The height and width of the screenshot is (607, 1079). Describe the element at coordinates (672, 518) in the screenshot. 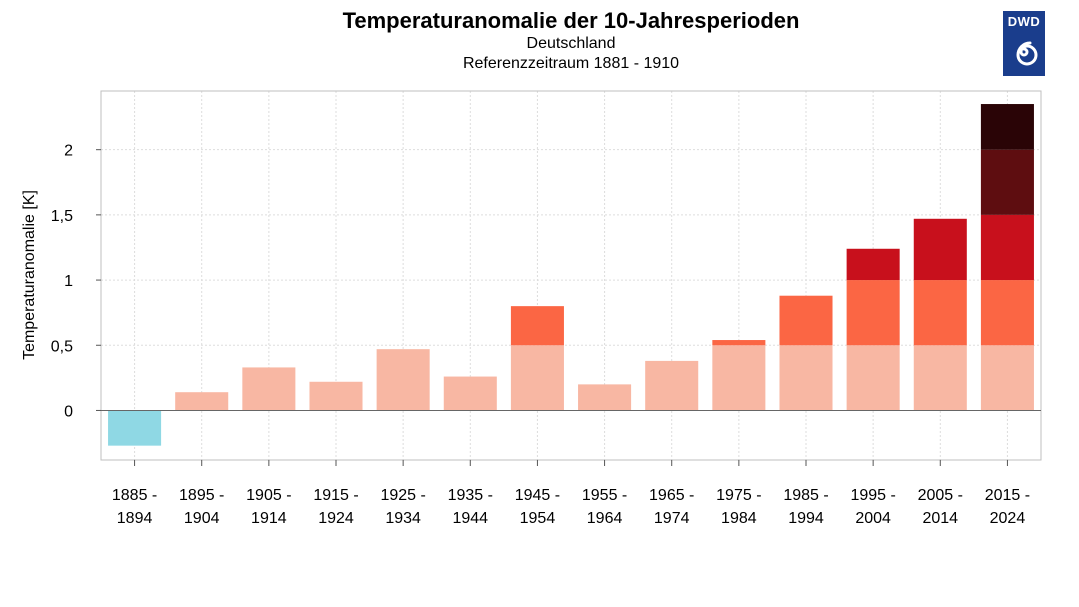

I see `x-tick-label: 1974` at that location.